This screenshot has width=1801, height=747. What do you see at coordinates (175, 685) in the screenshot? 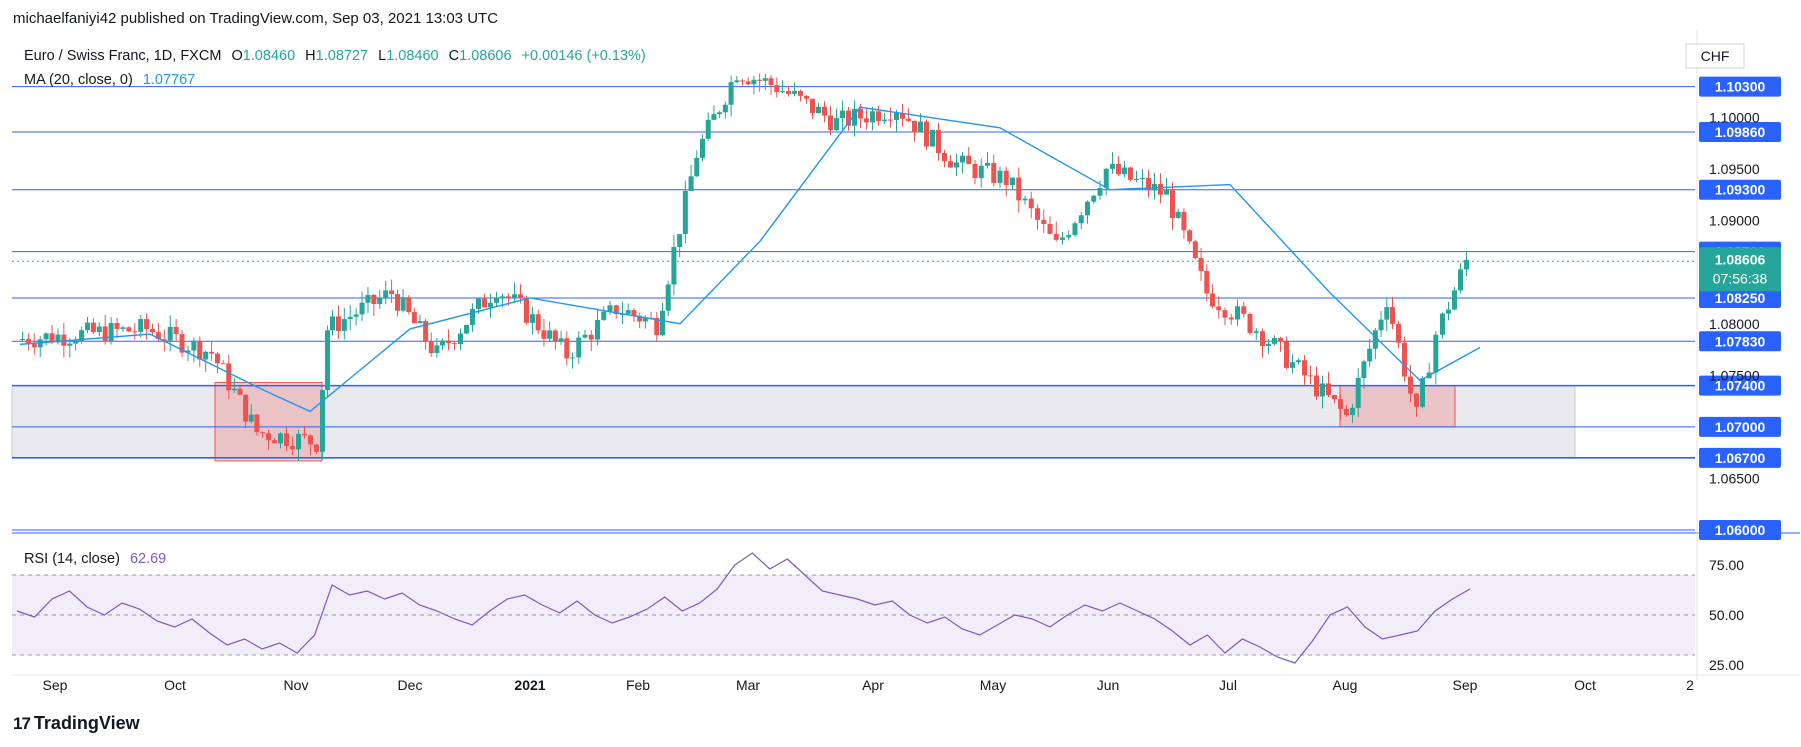
I see `time-tick-label: Oct` at bounding box center [175, 685].